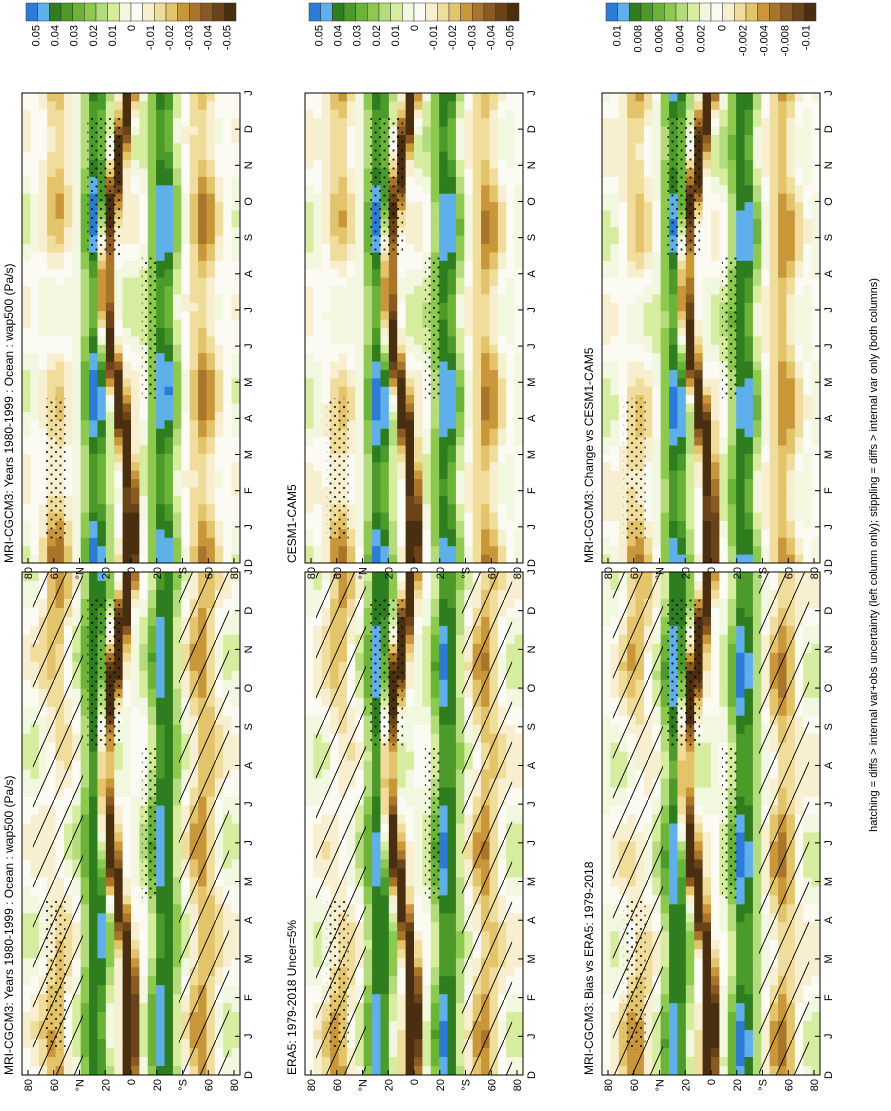 The width and height of the screenshot is (891, 1111). What do you see at coordinates (55, 12) in the screenshot?
I see `colorbar-swatch` at bounding box center [55, 12].